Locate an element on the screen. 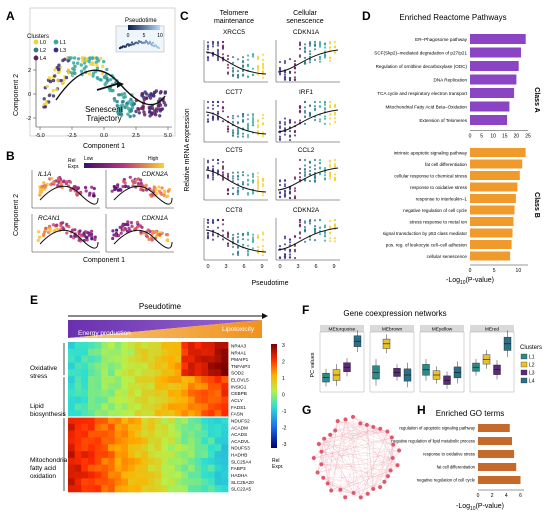  panel-d-letter: D is located at coordinates (366, 16).